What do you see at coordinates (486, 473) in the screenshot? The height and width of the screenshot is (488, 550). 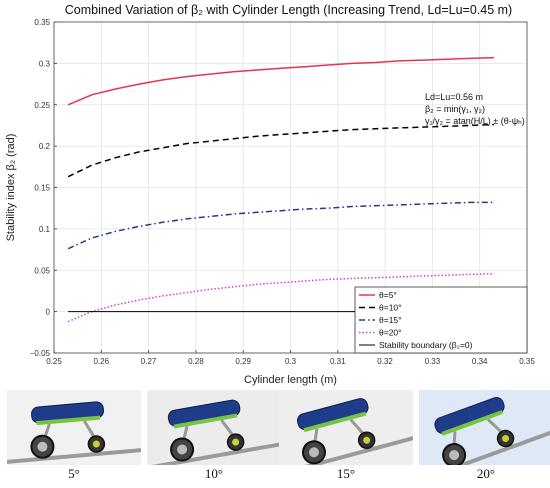 I see `panel-caption-20: 20°` at bounding box center [486, 473].